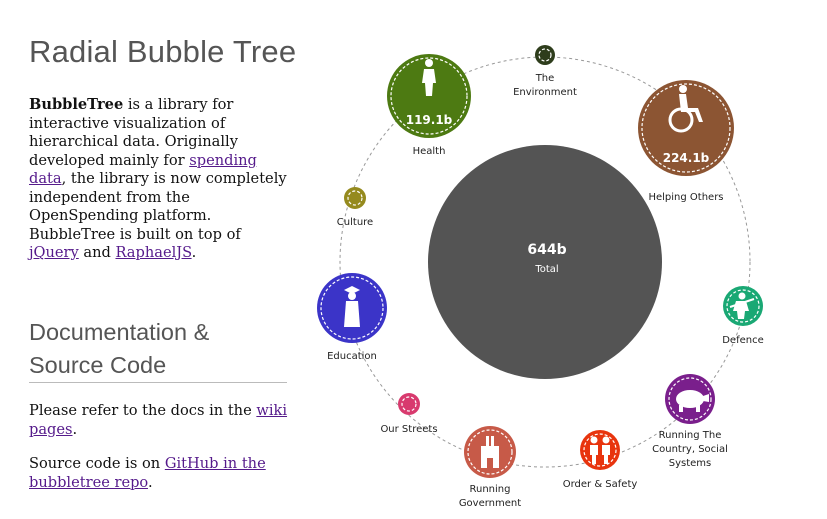  What do you see at coordinates (490, 489) in the screenshot?
I see `running-government-label: Running` at bounding box center [490, 489].